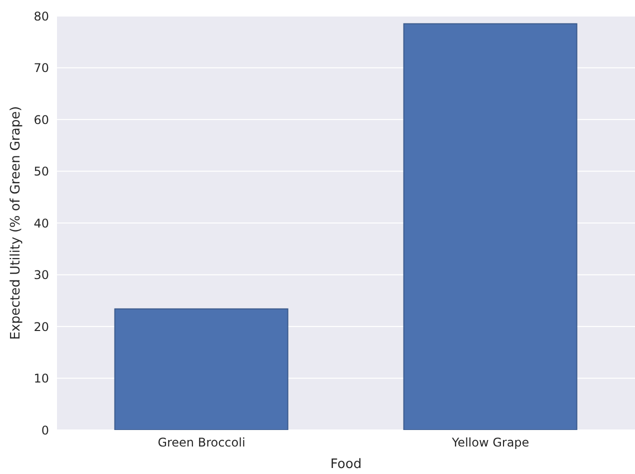 The width and height of the screenshot is (635, 474). What do you see at coordinates (490, 443) in the screenshot?
I see `x-tick-label: Yellow Grape` at bounding box center [490, 443].